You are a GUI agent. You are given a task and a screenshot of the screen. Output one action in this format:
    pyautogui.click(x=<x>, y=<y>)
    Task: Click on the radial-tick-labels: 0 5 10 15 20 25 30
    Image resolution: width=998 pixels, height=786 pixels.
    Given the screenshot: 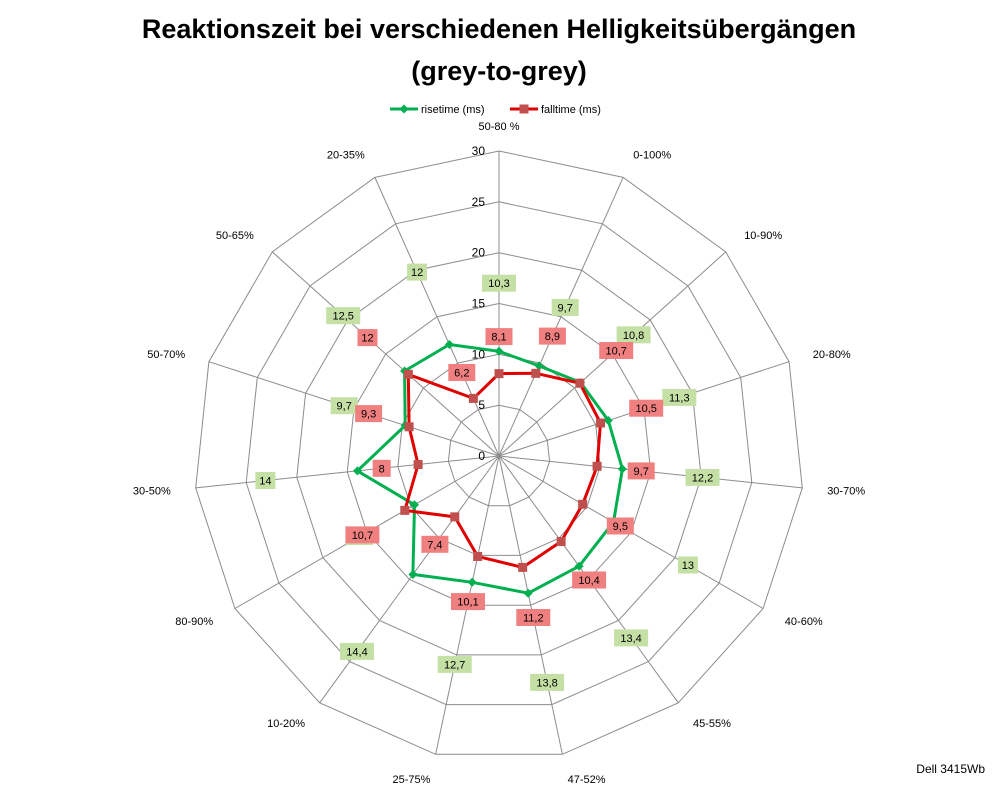 What is the action you would take?
    pyautogui.click(x=479, y=303)
    